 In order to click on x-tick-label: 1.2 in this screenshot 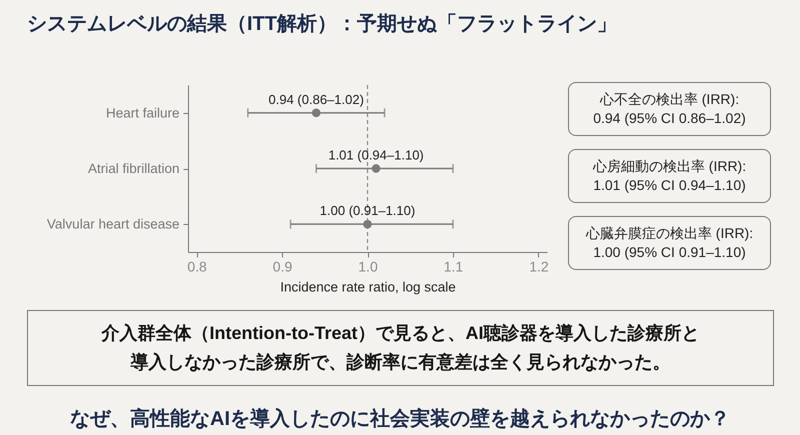, I will do `click(539, 266)`.